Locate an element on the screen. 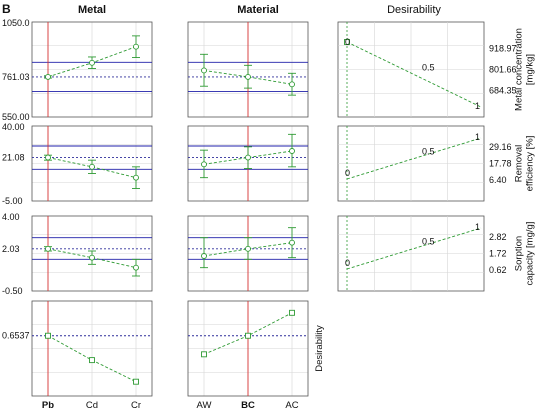 This screenshot has width=550, height=410. response-tick-label: 6.40 is located at coordinates (498, 180).